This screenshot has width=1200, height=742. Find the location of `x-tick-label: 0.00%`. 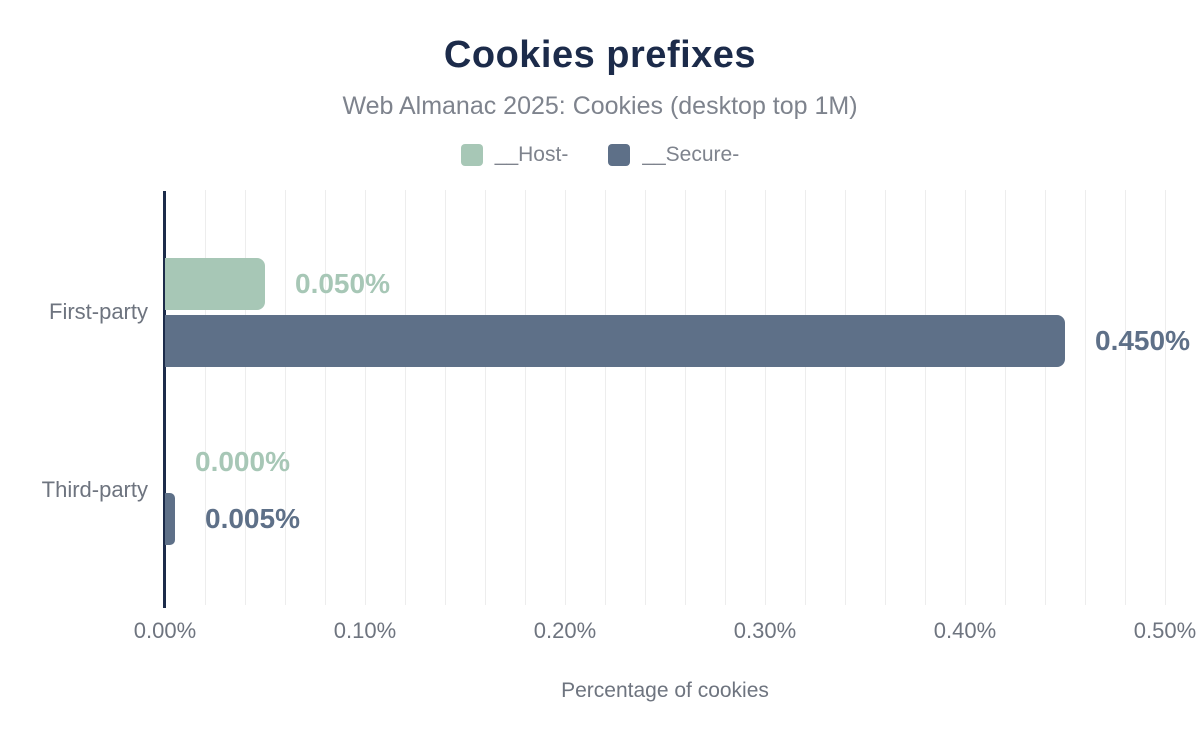

x-tick-label: 0.00% is located at coordinates (165, 630).